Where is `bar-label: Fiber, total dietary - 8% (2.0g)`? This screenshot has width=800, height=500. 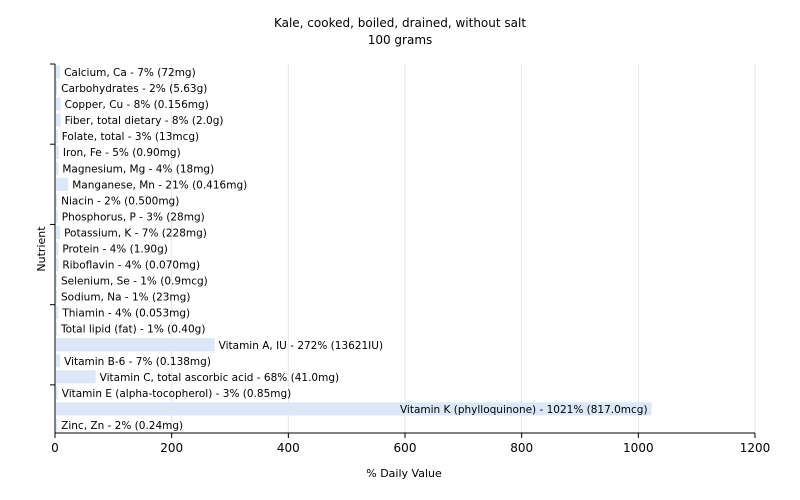 bar-label: Fiber, total dietary - 8% (2.0g) is located at coordinates (144, 121).